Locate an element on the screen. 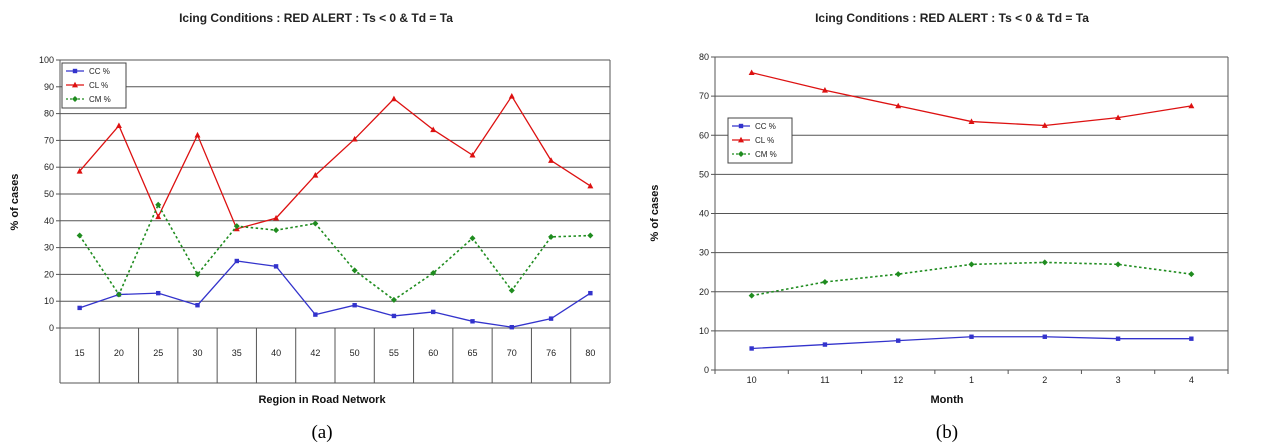  chart-b-xtick-label: 10 is located at coordinates (752, 380).